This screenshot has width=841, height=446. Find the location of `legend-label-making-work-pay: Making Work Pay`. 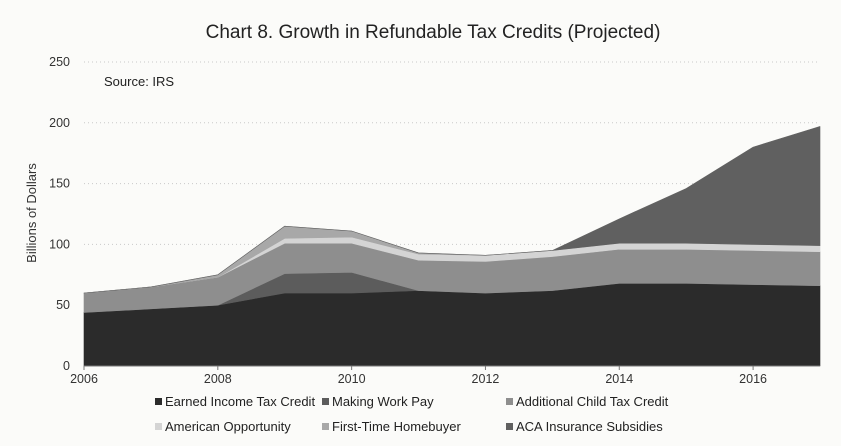

legend-label-making-work-pay: Making Work Pay is located at coordinates (383, 401).